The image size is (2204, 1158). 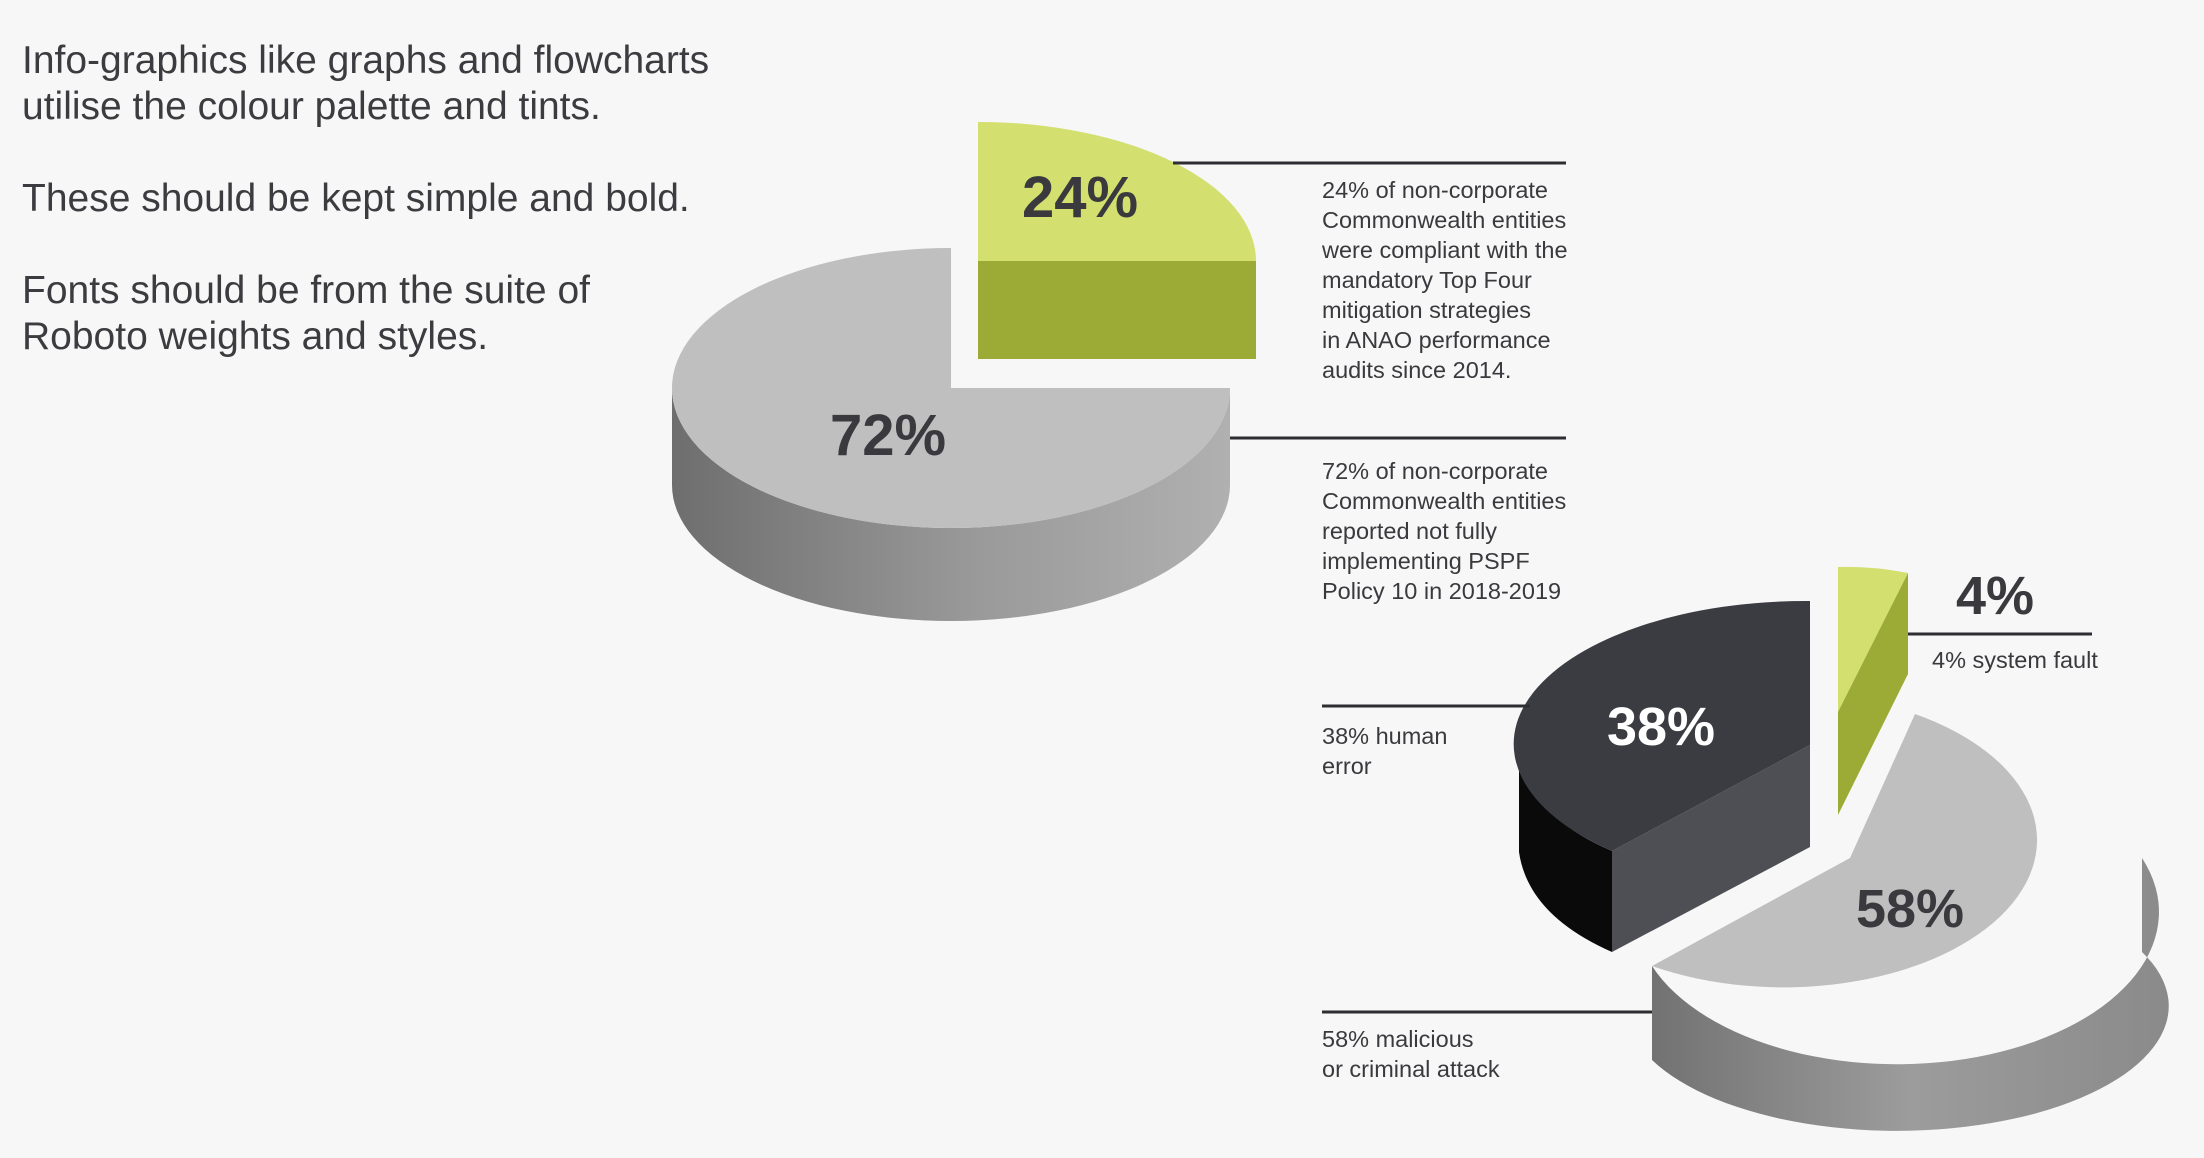 What do you see at coordinates (1385, 751) in the screenshot?
I see `annotation-38-human-error: 38% human error` at bounding box center [1385, 751].